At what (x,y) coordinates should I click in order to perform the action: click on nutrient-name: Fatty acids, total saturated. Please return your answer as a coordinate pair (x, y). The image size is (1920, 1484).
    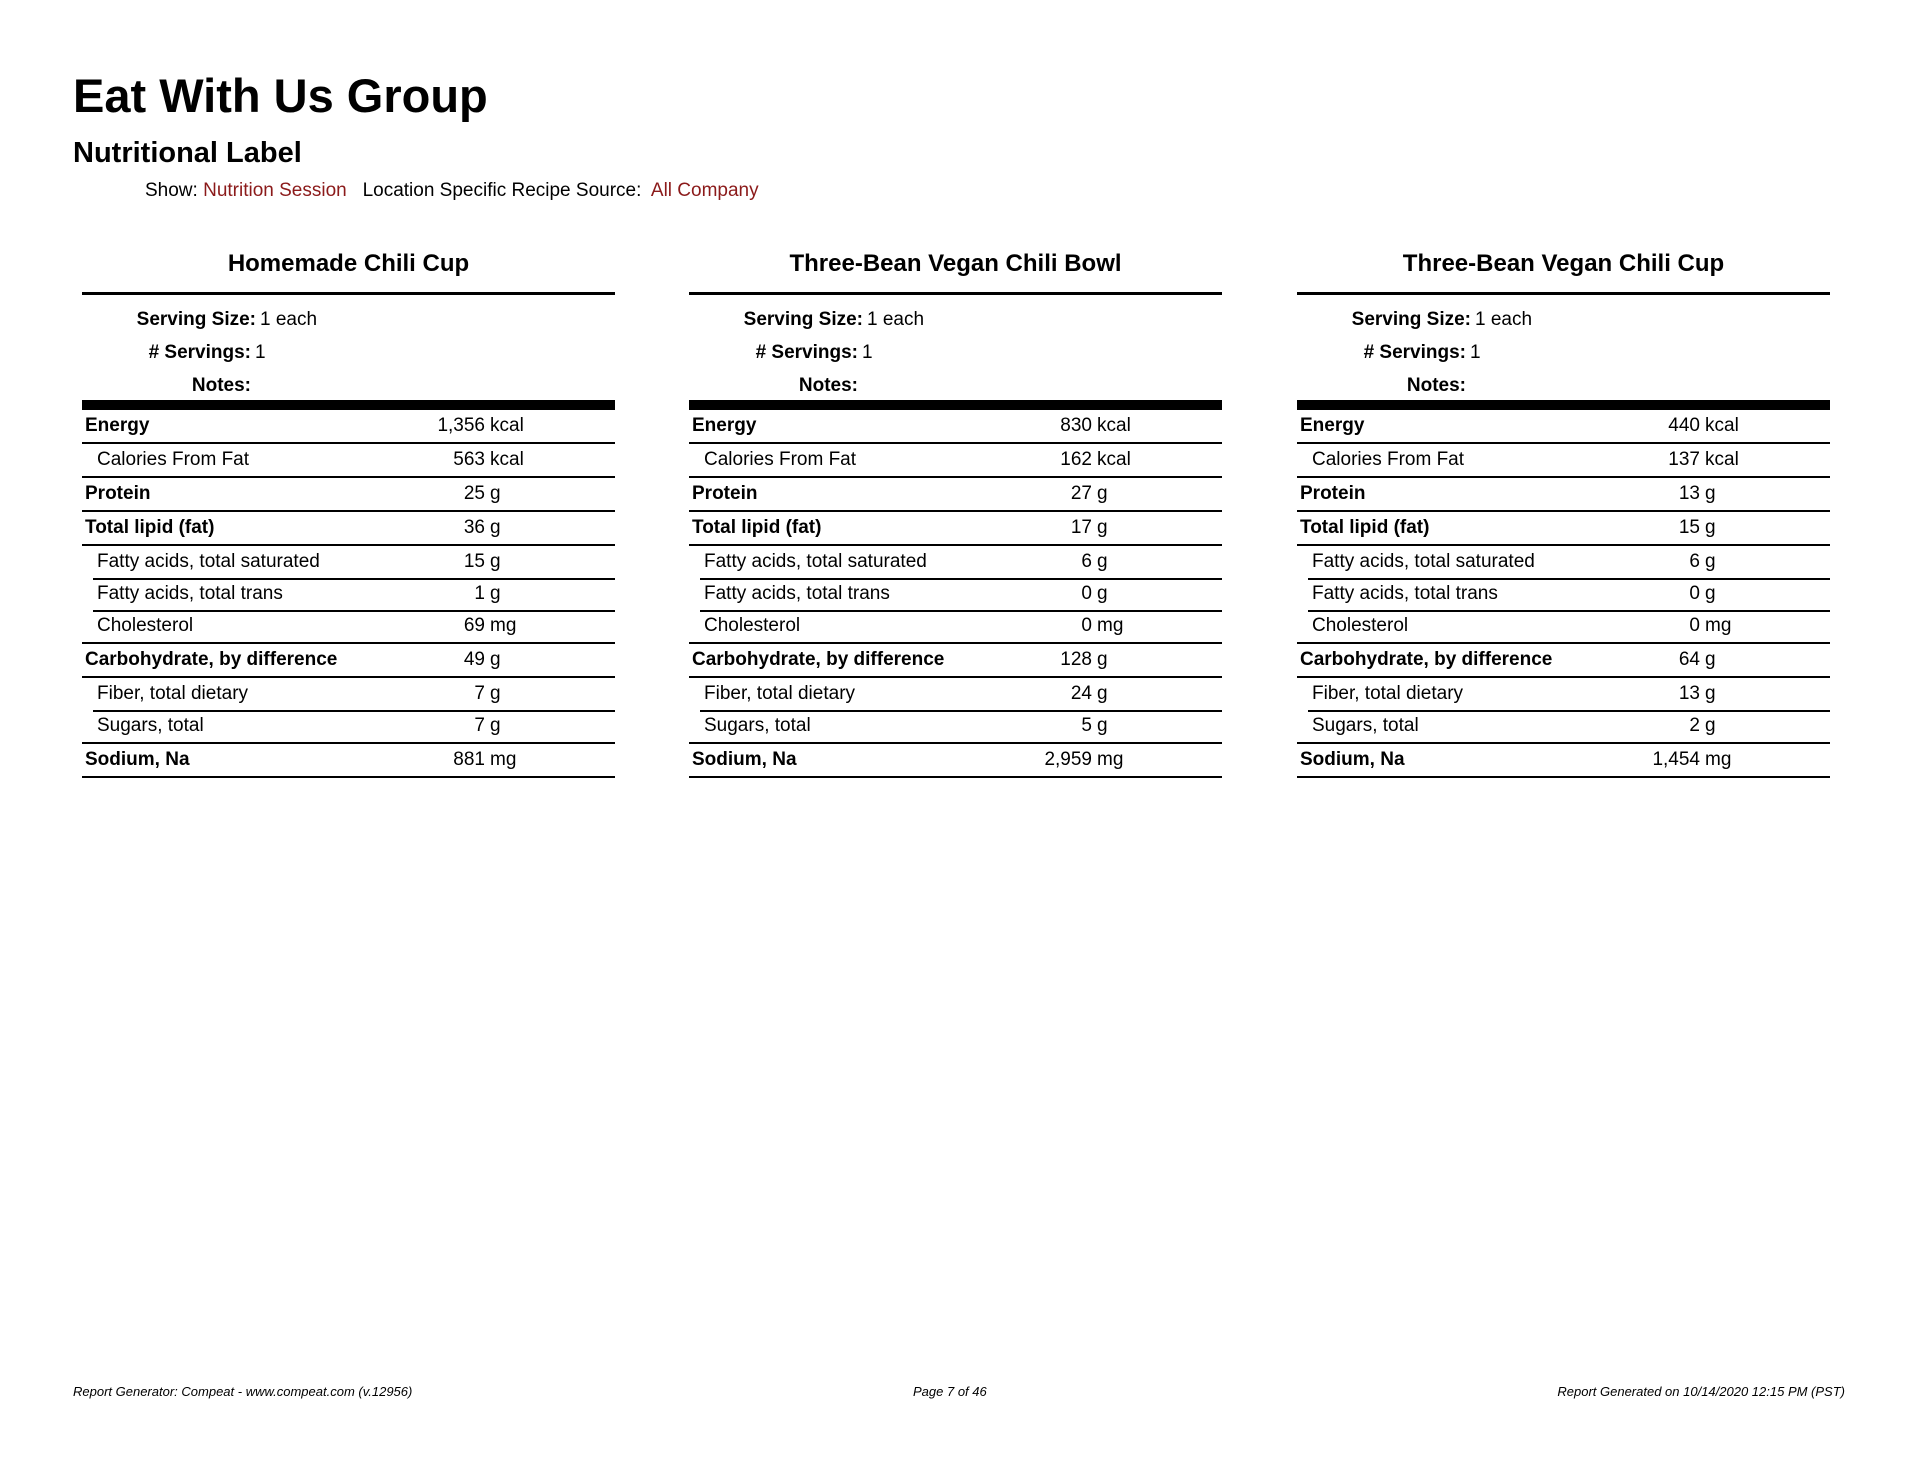
    Looking at the image, I should click on (1423, 561).